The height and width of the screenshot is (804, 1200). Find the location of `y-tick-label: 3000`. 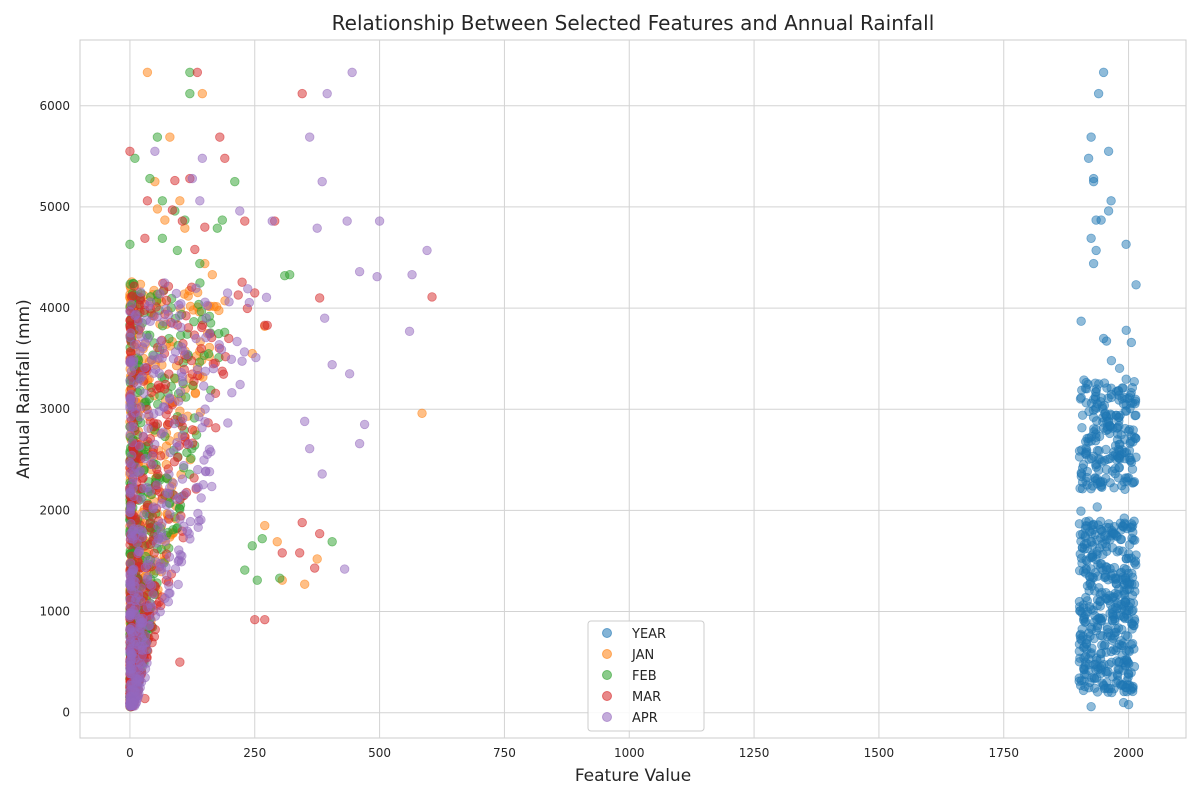

y-tick-label: 3000 is located at coordinates (54, 409).